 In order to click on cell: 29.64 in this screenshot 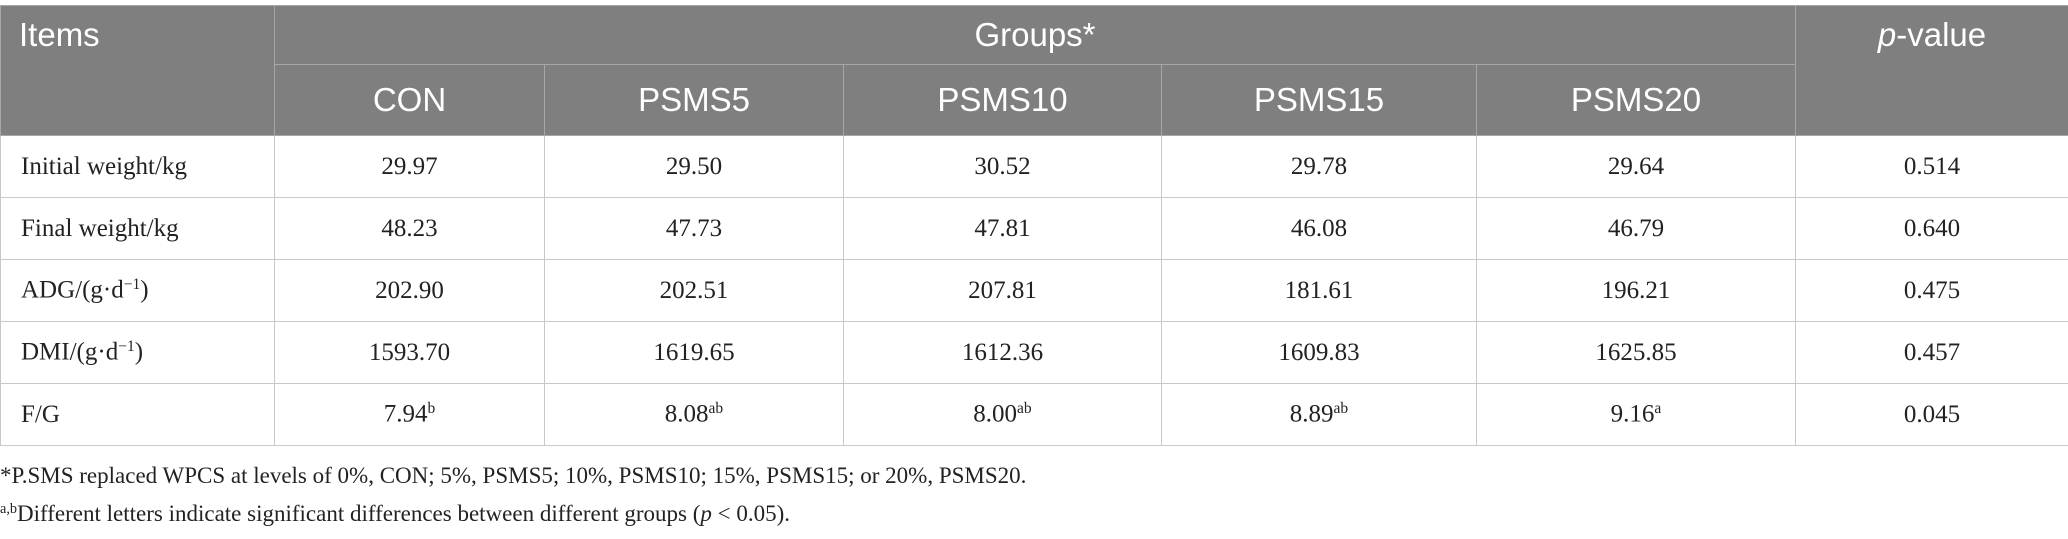, I will do `click(1636, 166)`.